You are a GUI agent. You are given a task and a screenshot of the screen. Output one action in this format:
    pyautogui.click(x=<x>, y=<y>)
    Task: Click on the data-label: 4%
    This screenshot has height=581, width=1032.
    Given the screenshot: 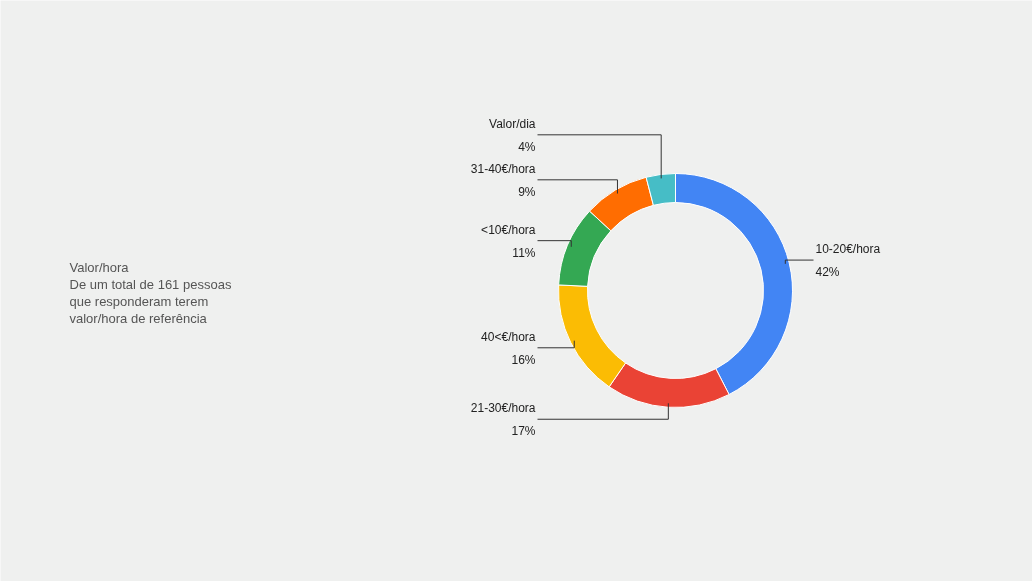 What is the action you would take?
    pyautogui.click(x=527, y=146)
    